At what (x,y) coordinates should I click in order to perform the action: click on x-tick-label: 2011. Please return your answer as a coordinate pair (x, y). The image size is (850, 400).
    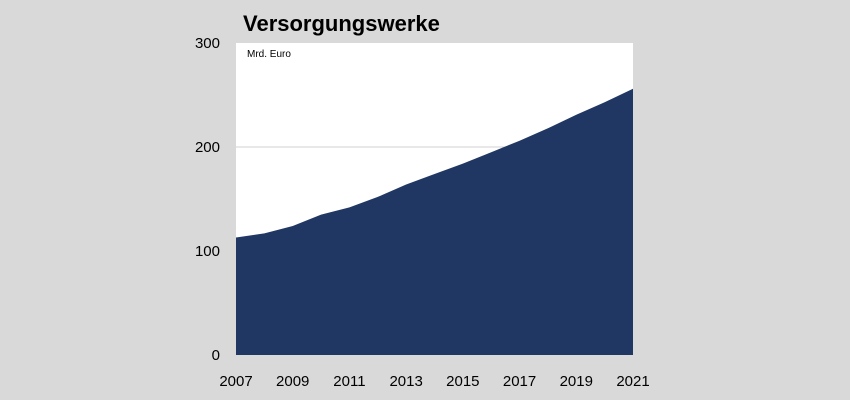
    Looking at the image, I should click on (349, 381).